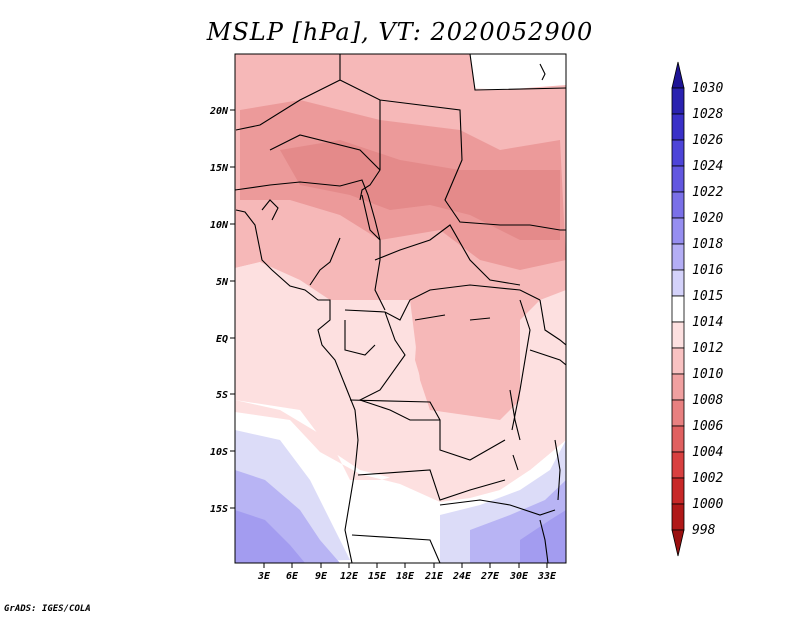 Image resolution: width=800 pixels, height=618 pixels. What do you see at coordinates (219, 111) in the screenshot?
I see `lat-label: 20N` at bounding box center [219, 111].